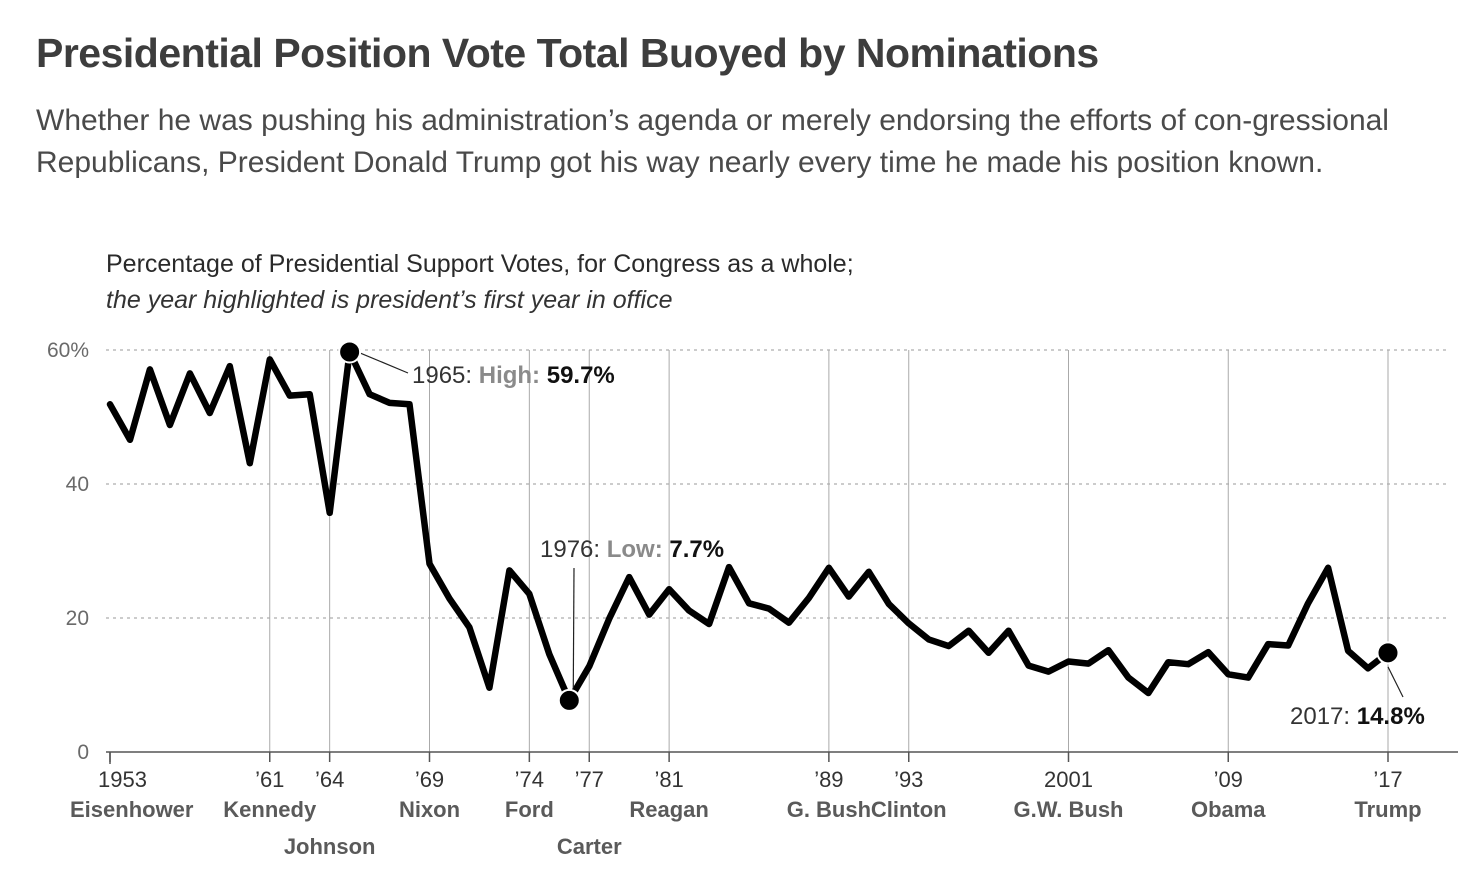  I want to click on x-tick-label: ’77, so click(589, 779).